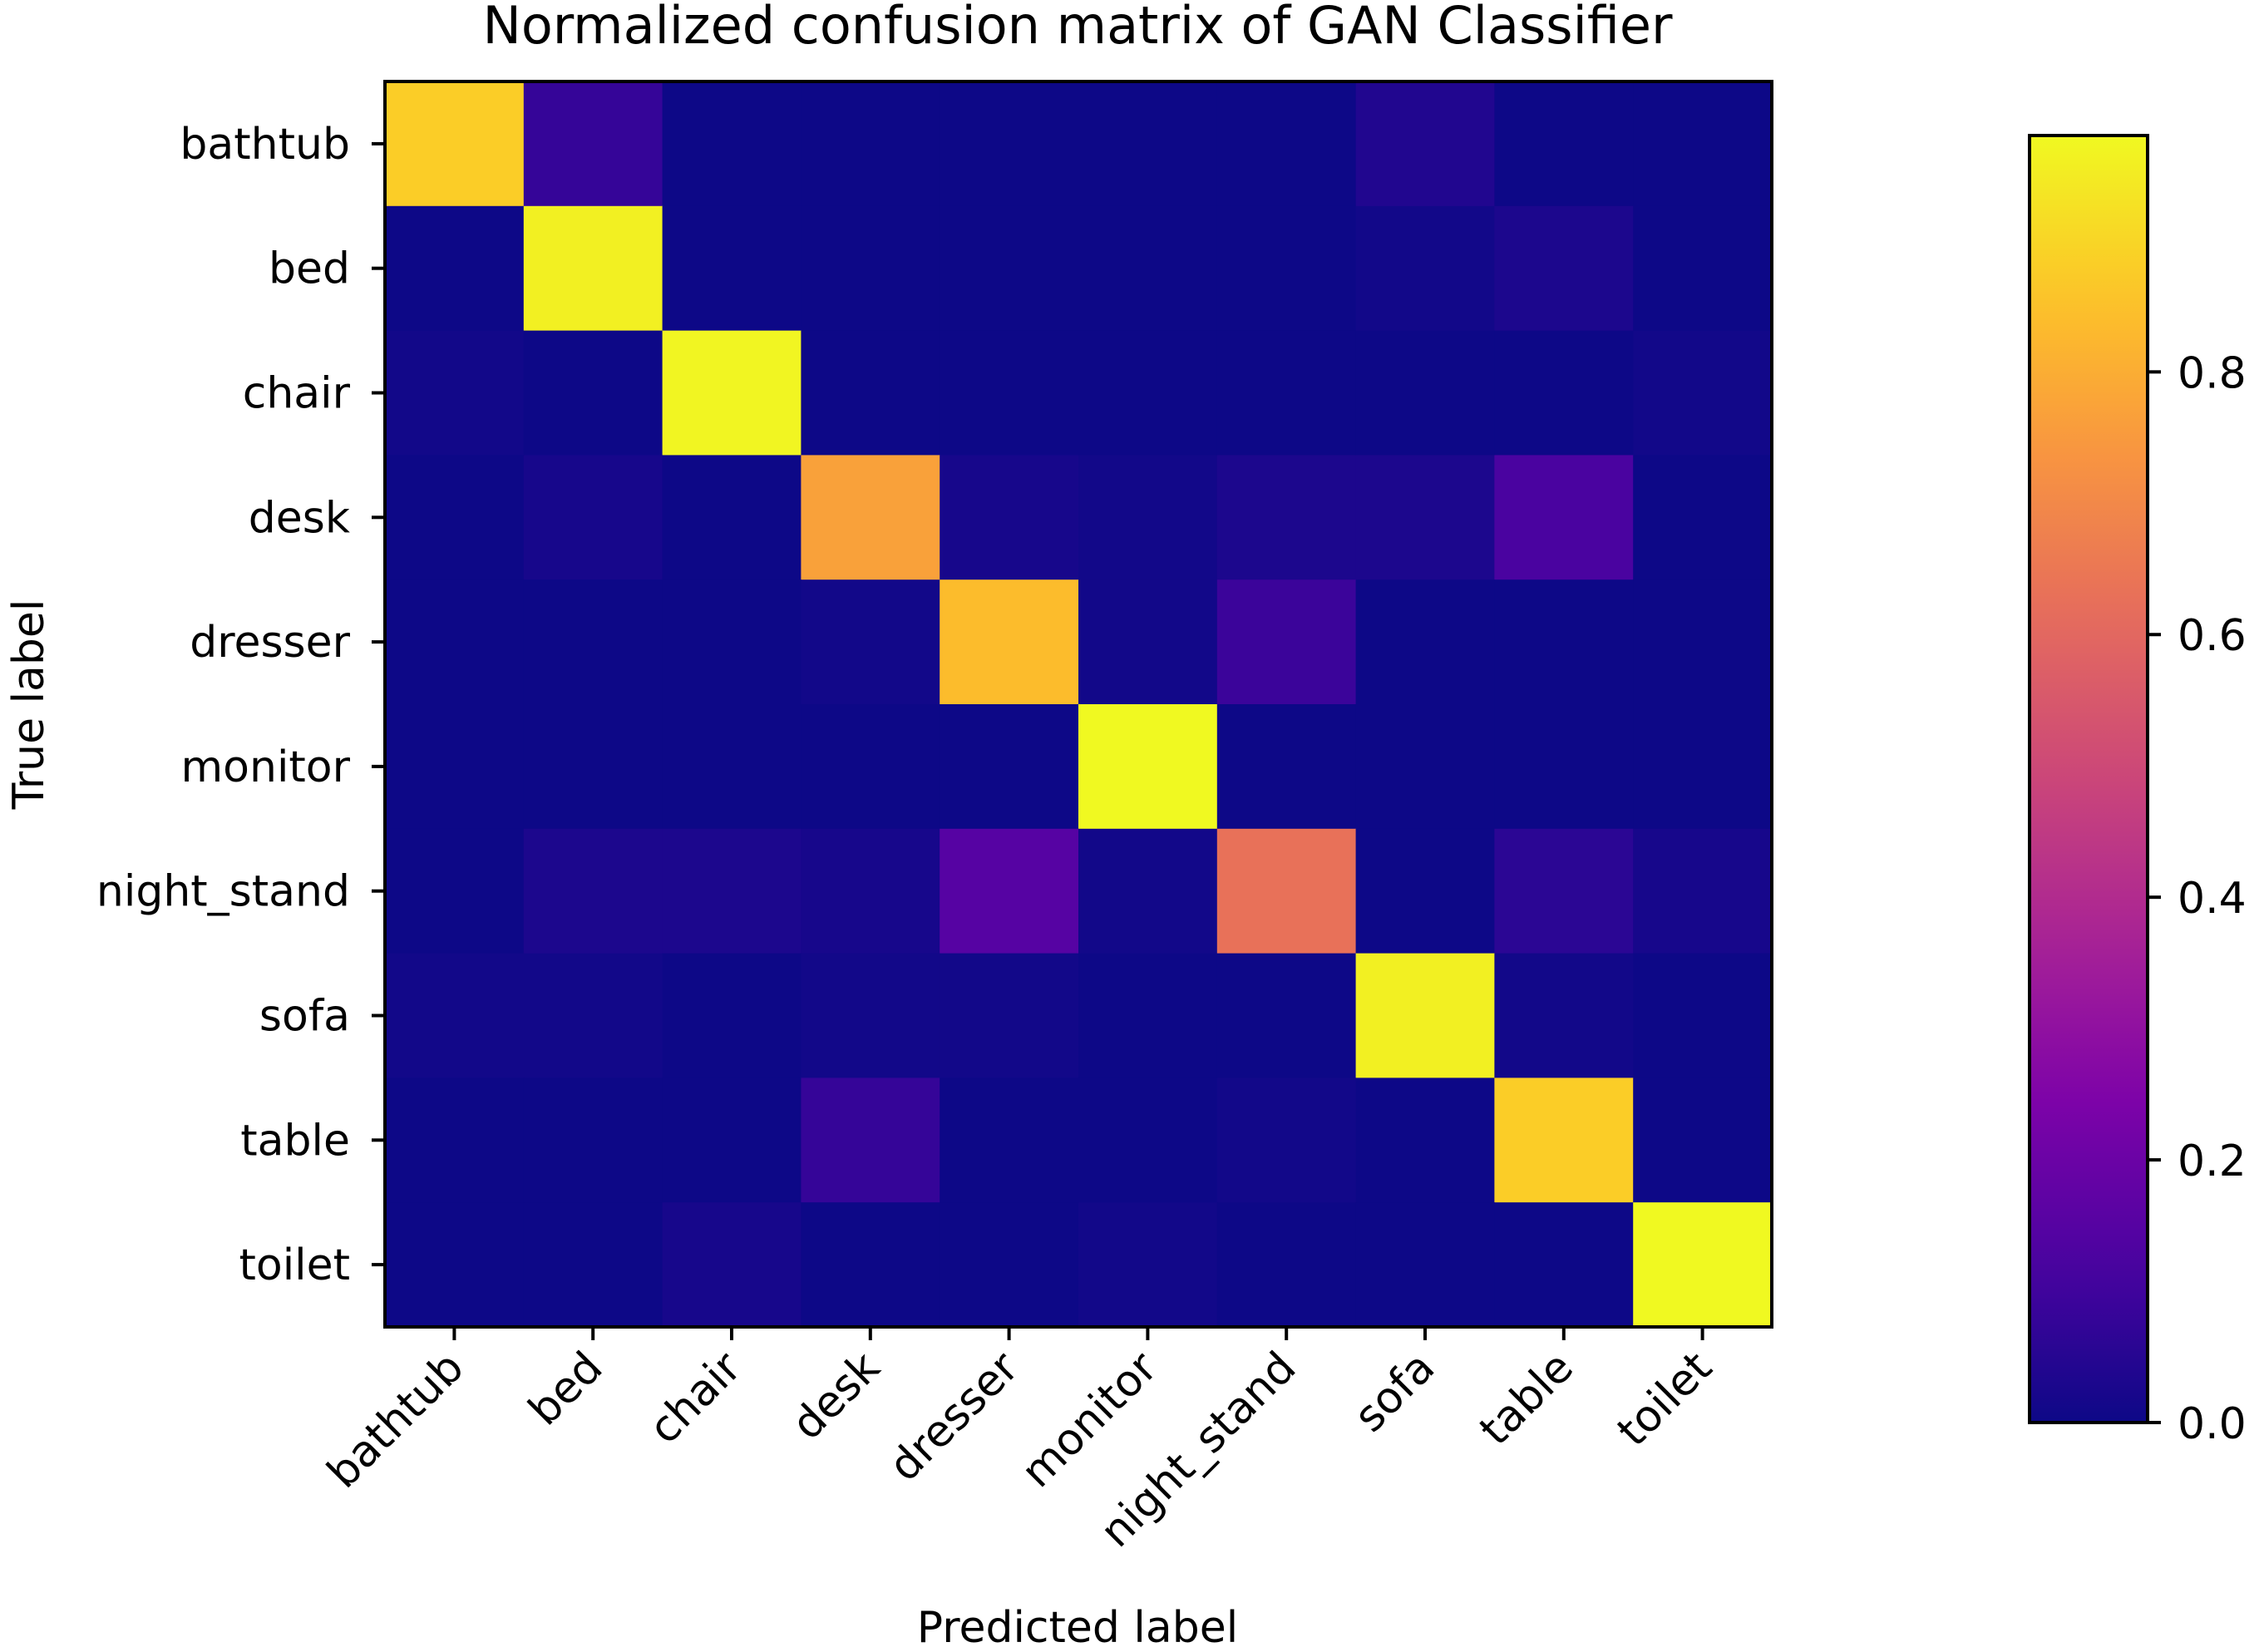 The width and height of the screenshot is (2264, 1652). Describe the element at coordinates (2212, 1424) in the screenshot. I see `colorbar-tick-label: 0.0` at that location.